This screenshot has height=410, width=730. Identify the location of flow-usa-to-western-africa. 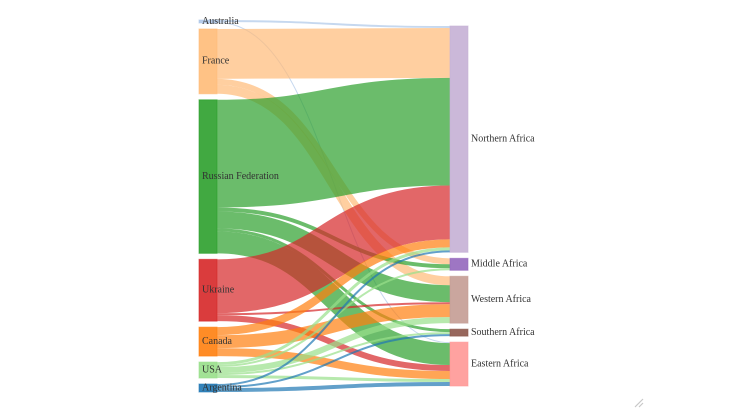
(333, 345).